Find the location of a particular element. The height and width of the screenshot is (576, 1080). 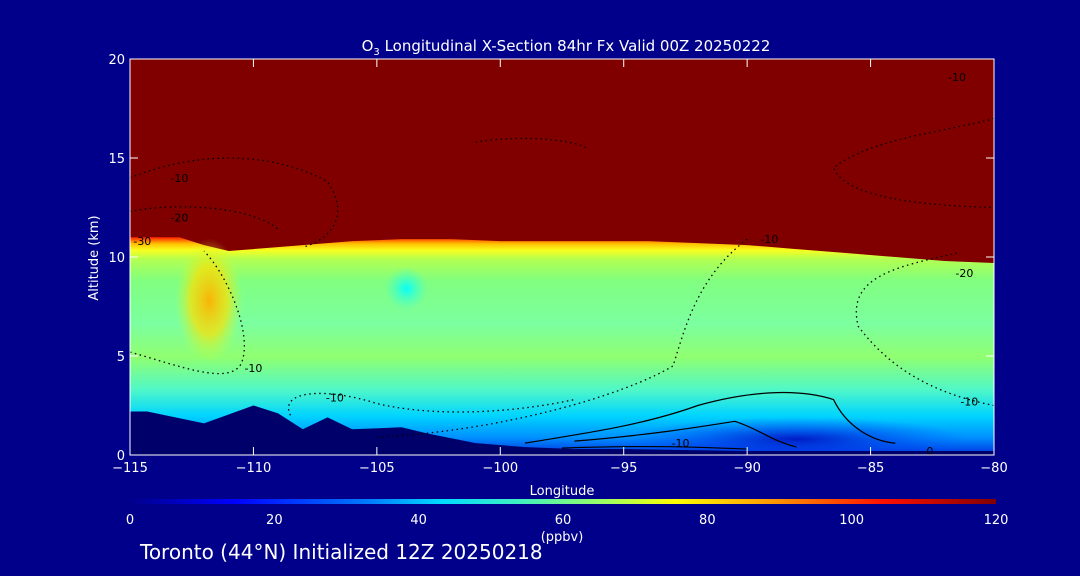

x-tick-label: −115 is located at coordinates (130, 468).